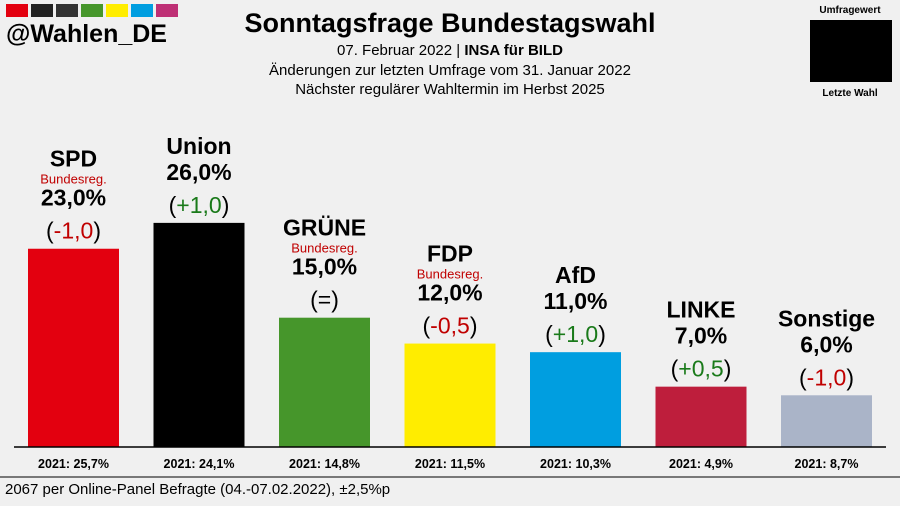 The image size is (900, 506). What do you see at coordinates (450, 464) in the screenshot?
I see `previous-election-label: 2021: 11,5%` at bounding box center [450, 464].